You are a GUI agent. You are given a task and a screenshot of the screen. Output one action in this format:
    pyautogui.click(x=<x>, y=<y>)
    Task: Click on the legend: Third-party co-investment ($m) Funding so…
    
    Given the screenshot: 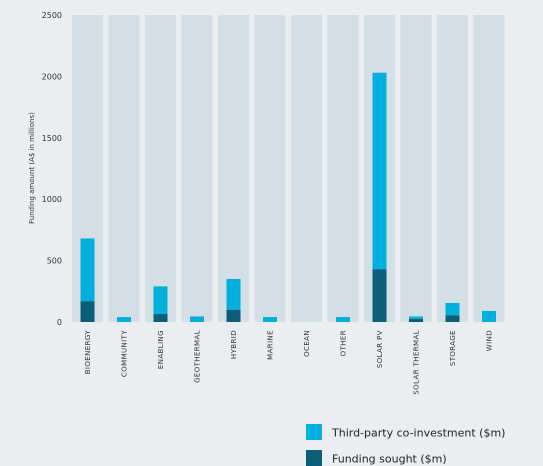 What is the action you would take?
    pyautogui.click(x=405, y=445)
    